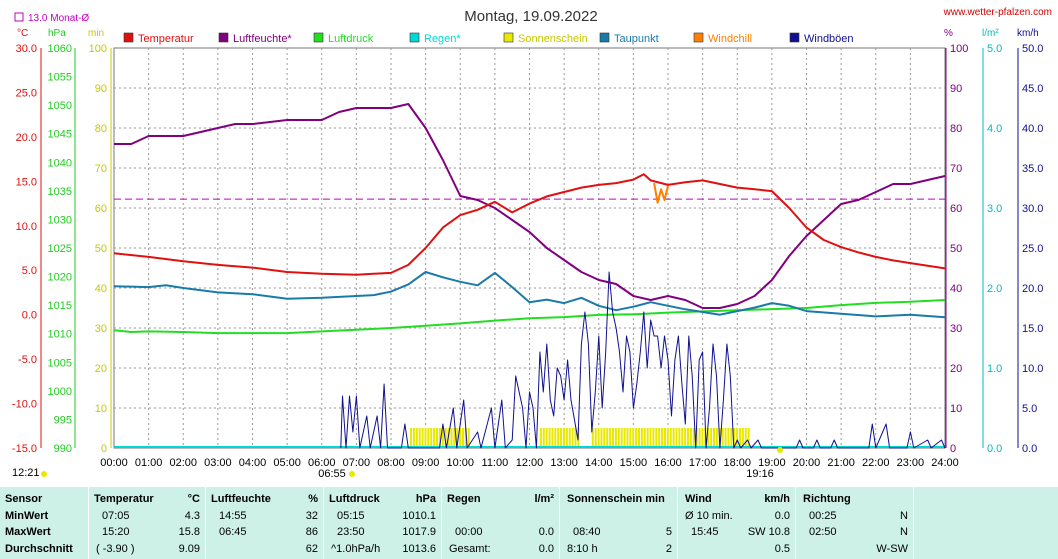 Image resolution: width=1058 pixels, height=559 pixels. I want to click on sunrise-icon, so click(352, 474).